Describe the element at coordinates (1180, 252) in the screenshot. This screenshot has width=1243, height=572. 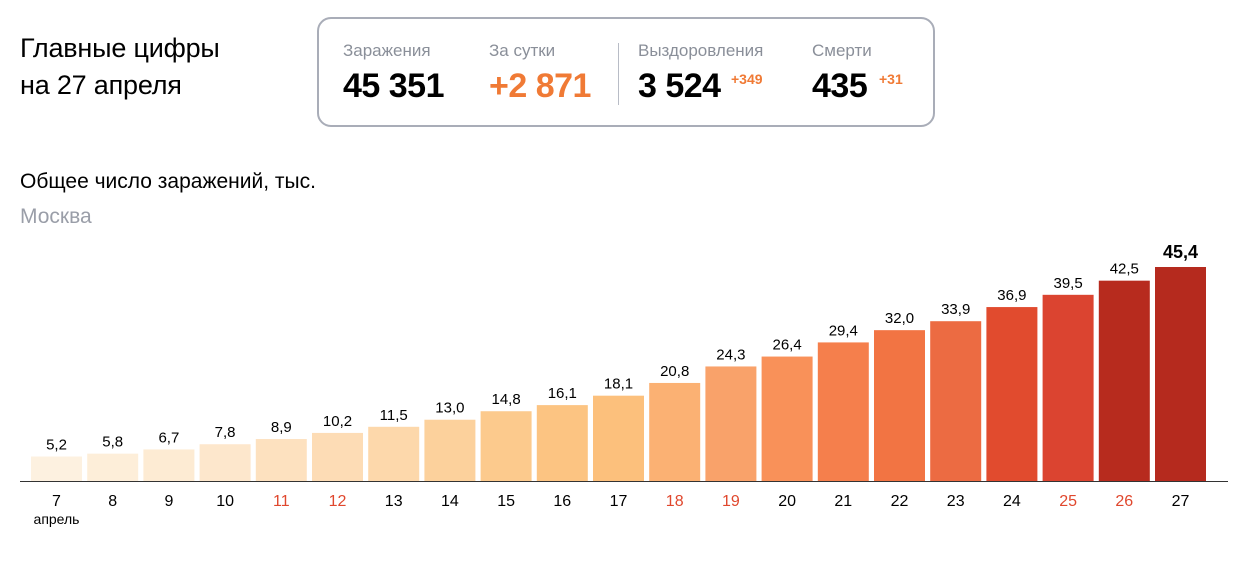
I see `value-label: 45,4` at that location.